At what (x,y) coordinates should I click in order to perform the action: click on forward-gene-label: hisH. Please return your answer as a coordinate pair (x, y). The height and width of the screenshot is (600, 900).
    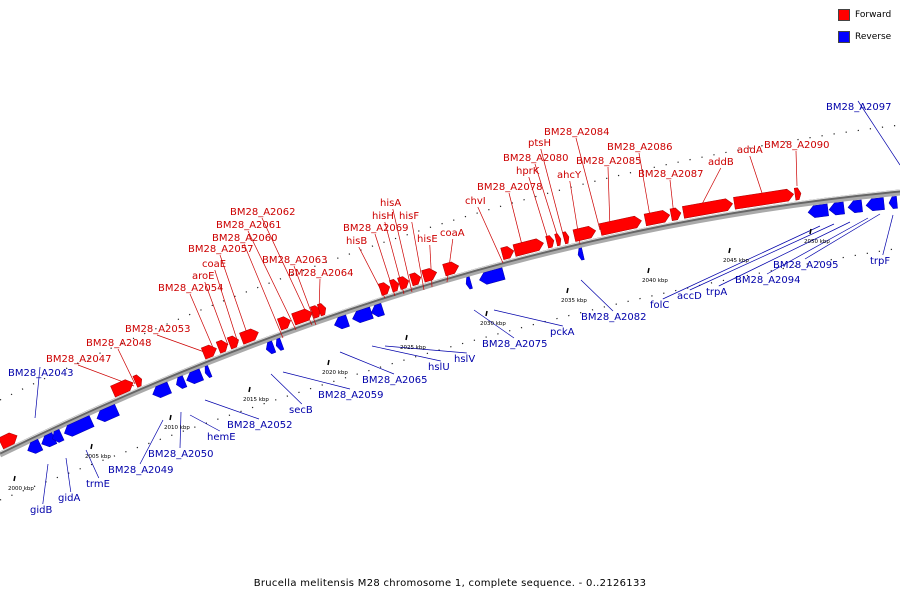
    Looking at the image, I should click on (383, 216).